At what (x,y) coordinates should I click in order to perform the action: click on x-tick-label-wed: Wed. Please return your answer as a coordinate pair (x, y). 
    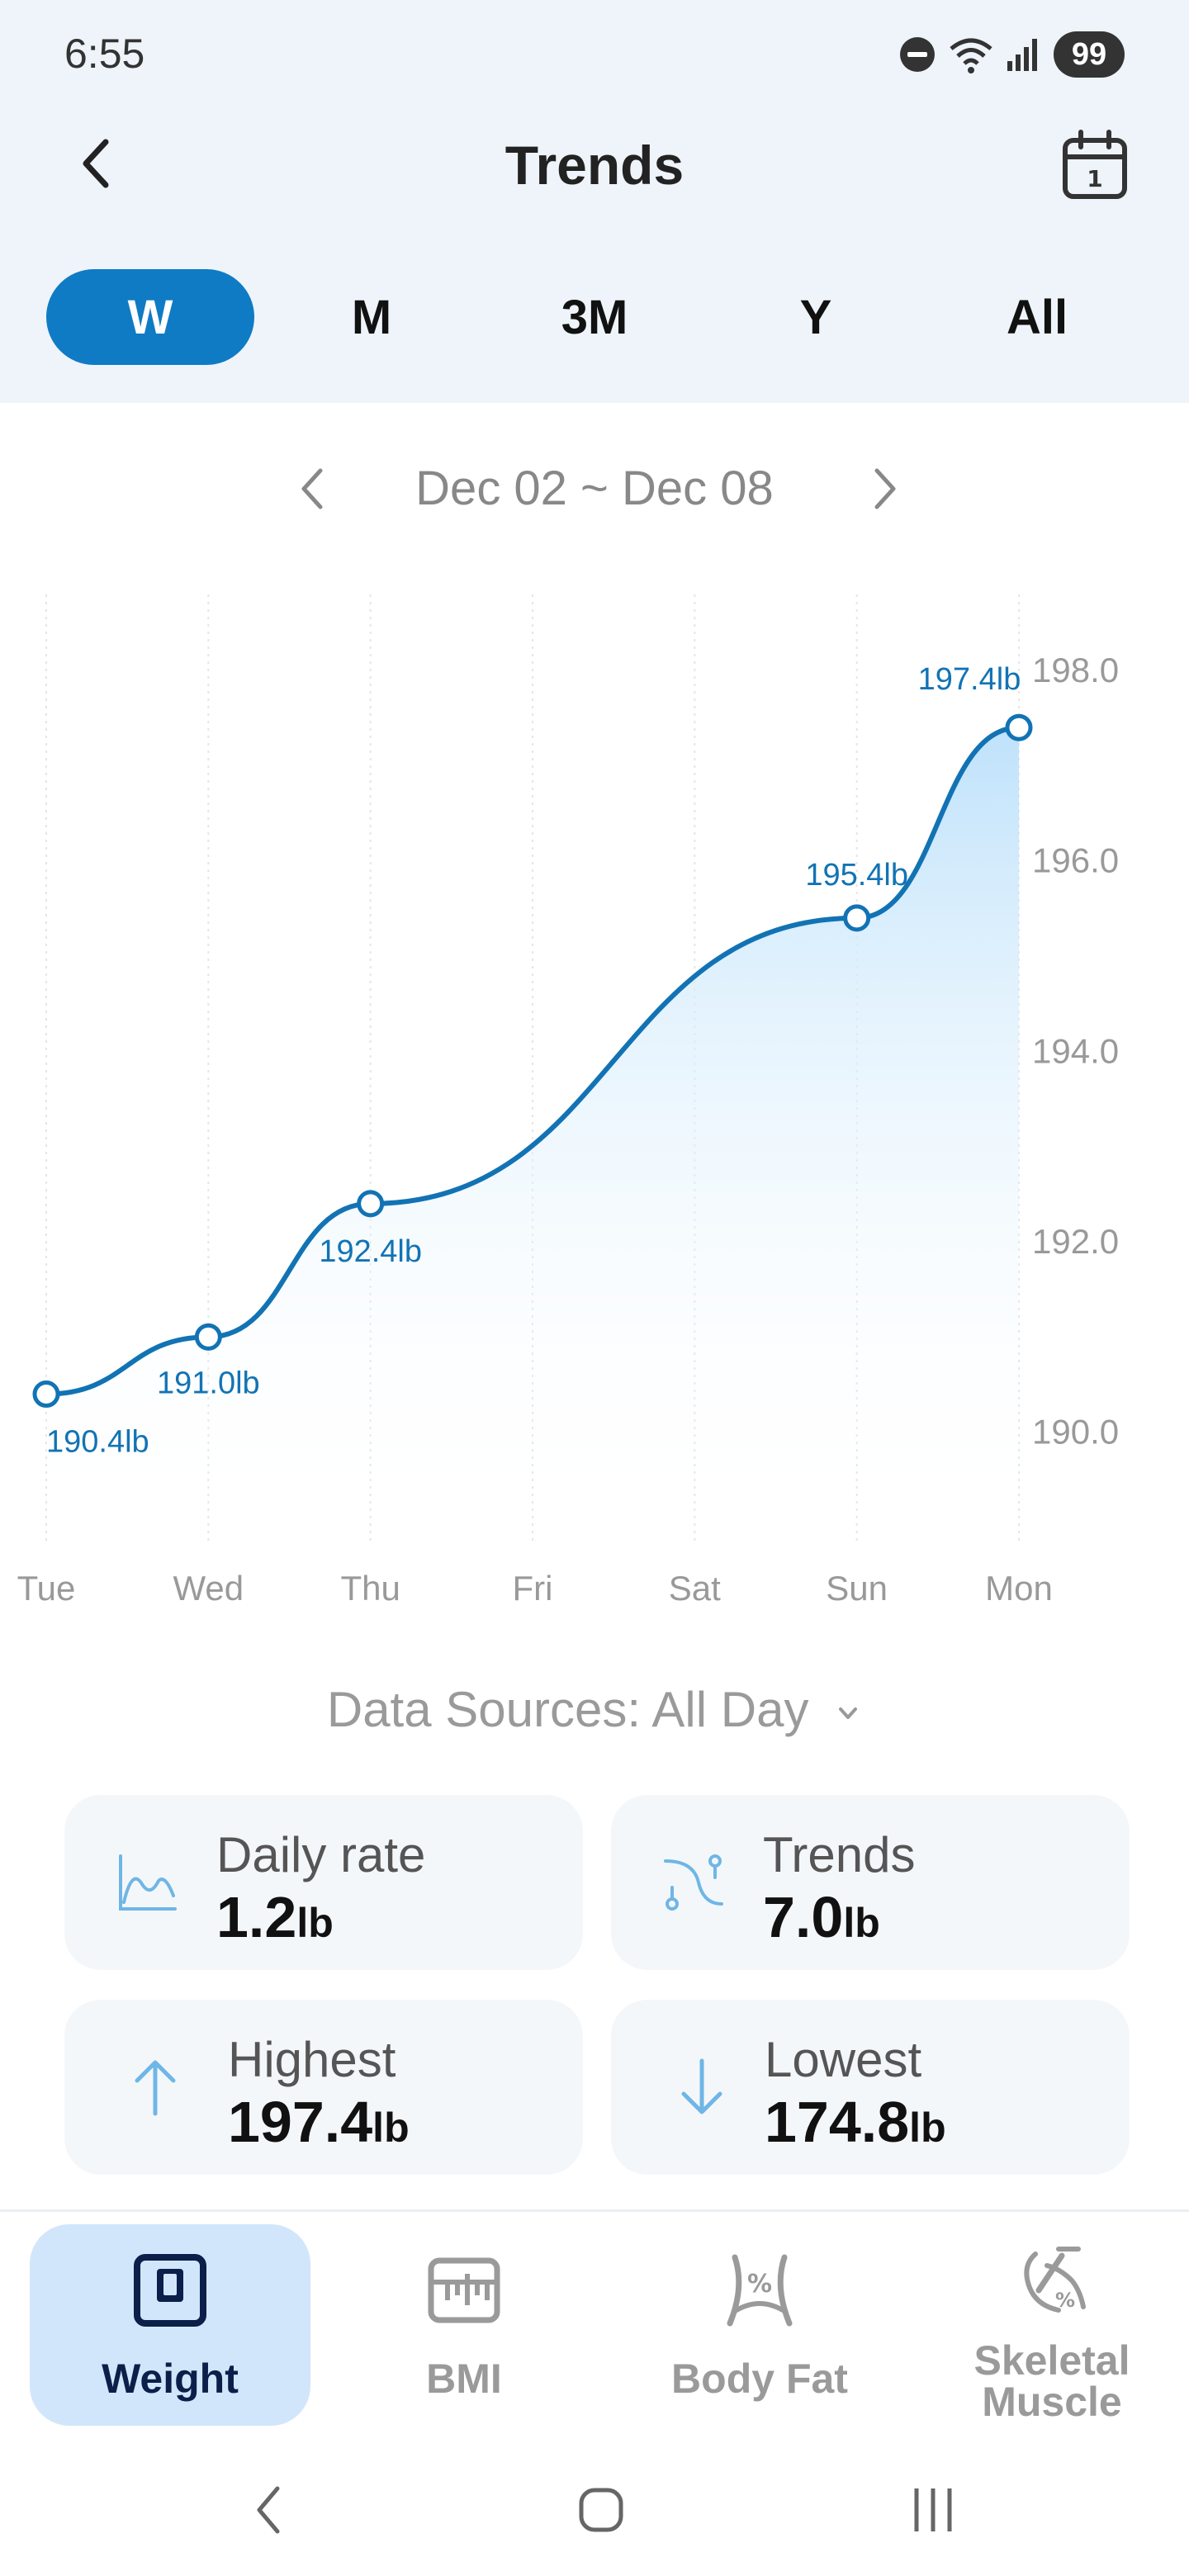
    Looking at the image, I should click on (208, 1588).